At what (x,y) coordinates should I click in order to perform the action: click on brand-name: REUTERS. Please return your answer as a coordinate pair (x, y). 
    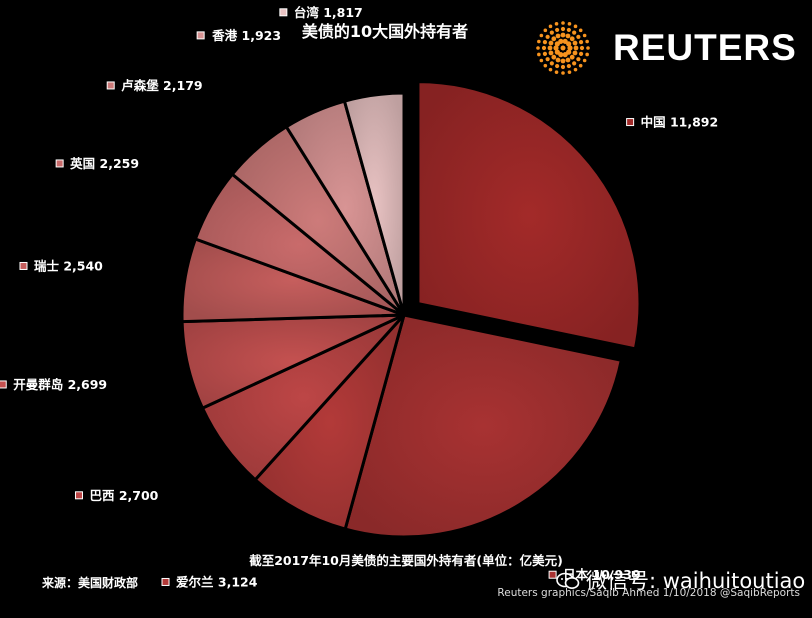
    Looking at the image, I should click on (705, 47).